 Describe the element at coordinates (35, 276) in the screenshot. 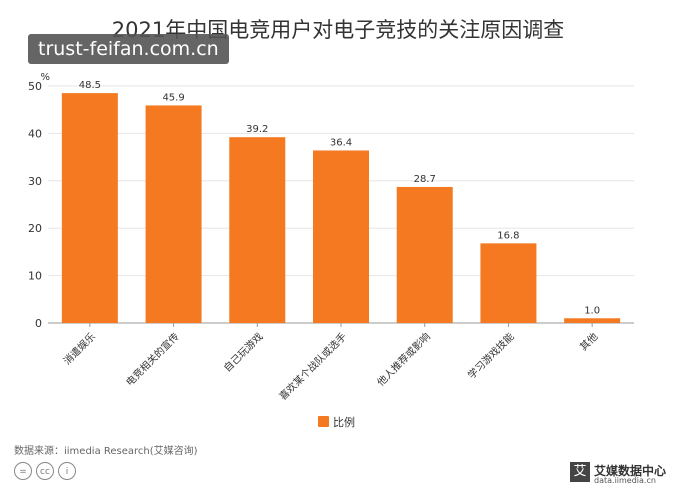

I see `y-tick-label: 10` at that location.